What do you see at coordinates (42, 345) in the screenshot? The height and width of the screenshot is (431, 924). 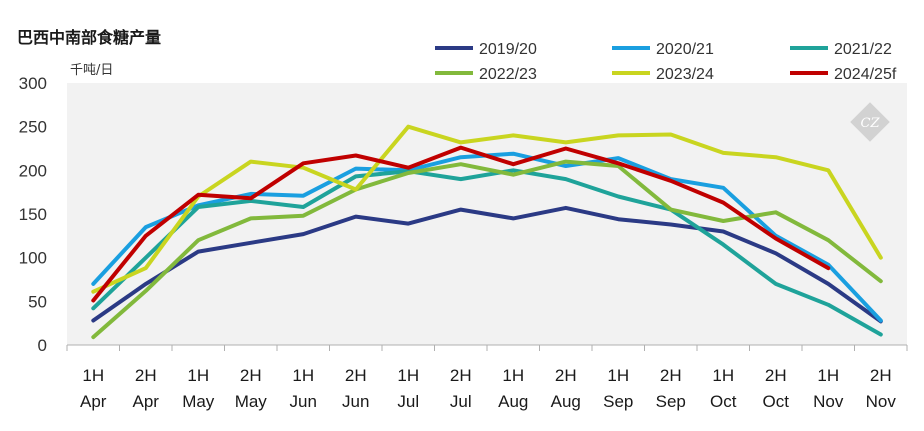 I see `y-tick-label: 0` at bounding box center [42, 345].